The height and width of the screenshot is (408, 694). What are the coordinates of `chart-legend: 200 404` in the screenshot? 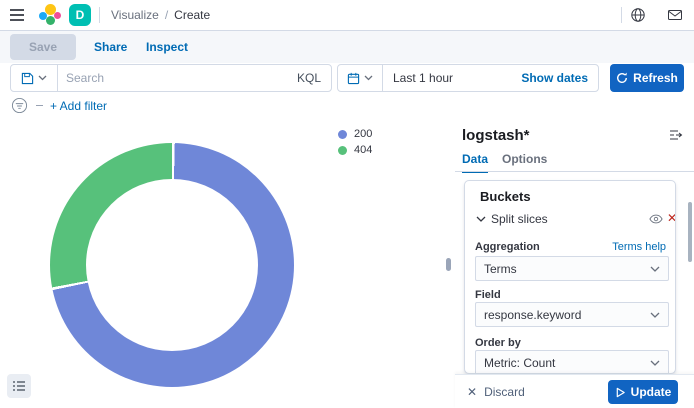 It's located at (355, 142).